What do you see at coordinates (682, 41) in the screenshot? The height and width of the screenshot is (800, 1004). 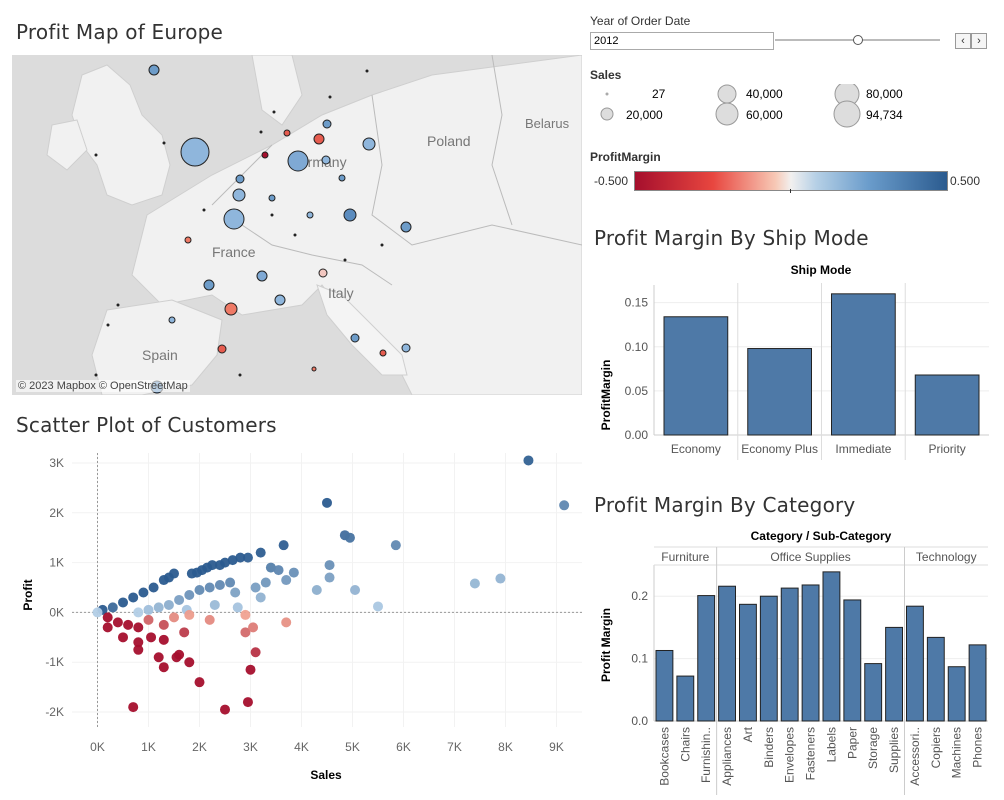 I see `year-filter-input` at bounding box center [682, 41].